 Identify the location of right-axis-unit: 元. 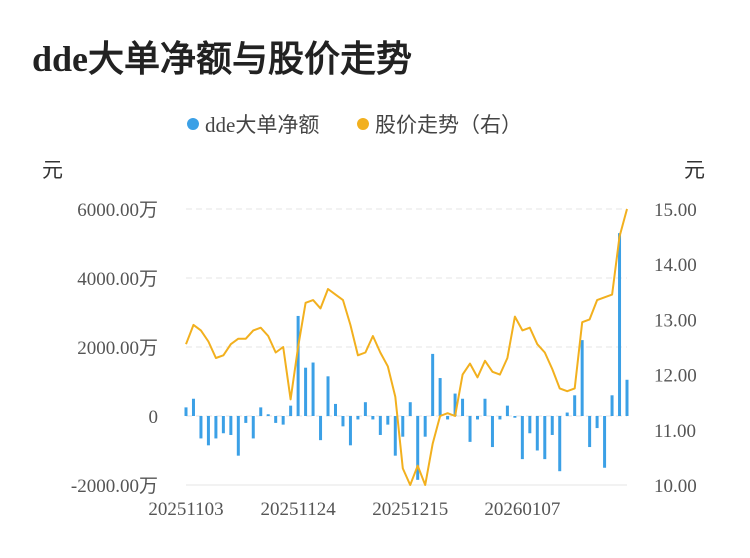
(694, 170).